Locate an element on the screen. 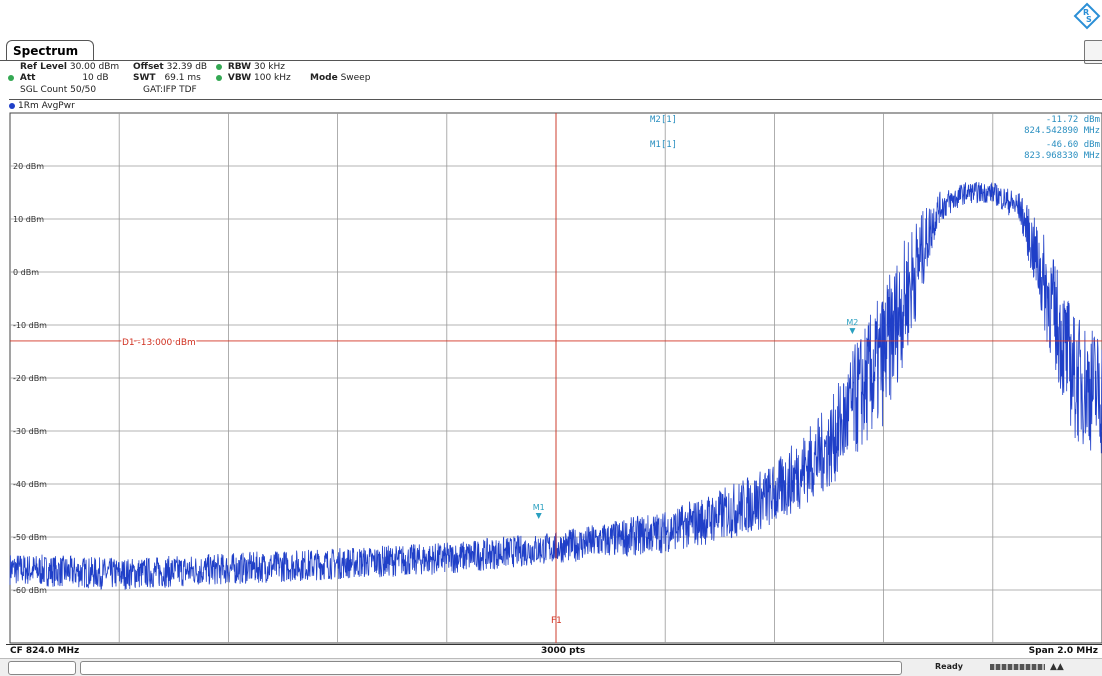 Image resolution: width=1102 pixels, height=676 pixels. ref-level-setting: Ref Level 30.00 dBm is located at coordinates (69, 67).